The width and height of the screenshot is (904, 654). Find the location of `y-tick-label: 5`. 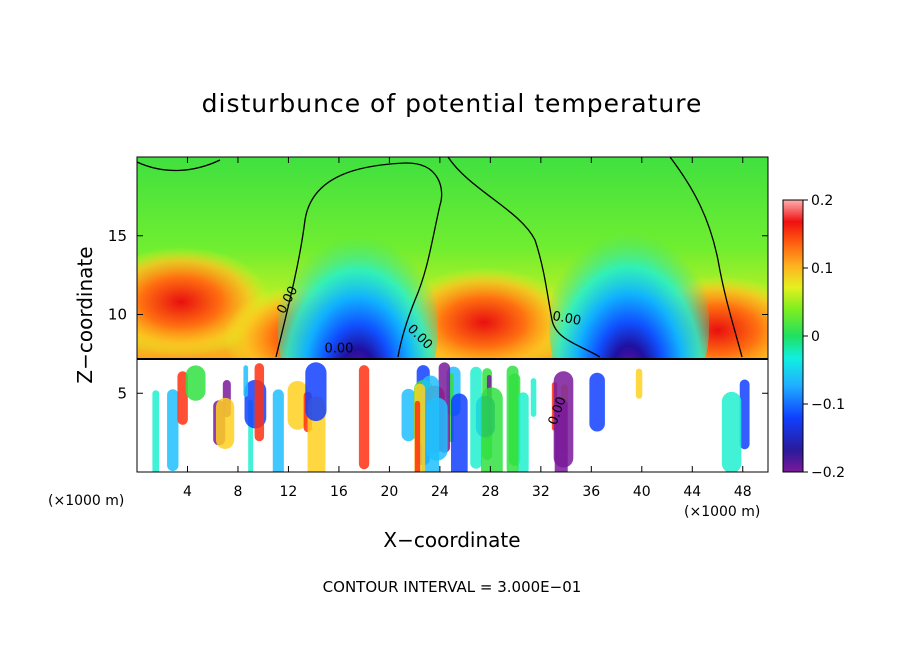

y-tick-label: 5 is located at coordinates (122, 393).